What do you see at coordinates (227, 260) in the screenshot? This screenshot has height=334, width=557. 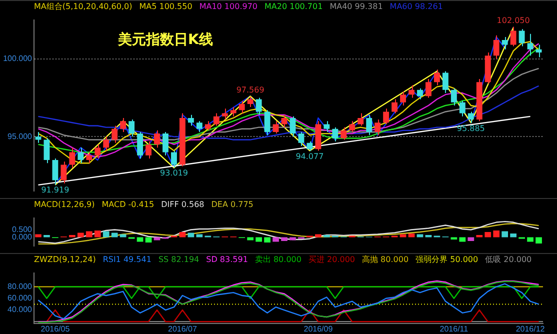 I see `text: SD 83.591` at bounding box center [227, 260].